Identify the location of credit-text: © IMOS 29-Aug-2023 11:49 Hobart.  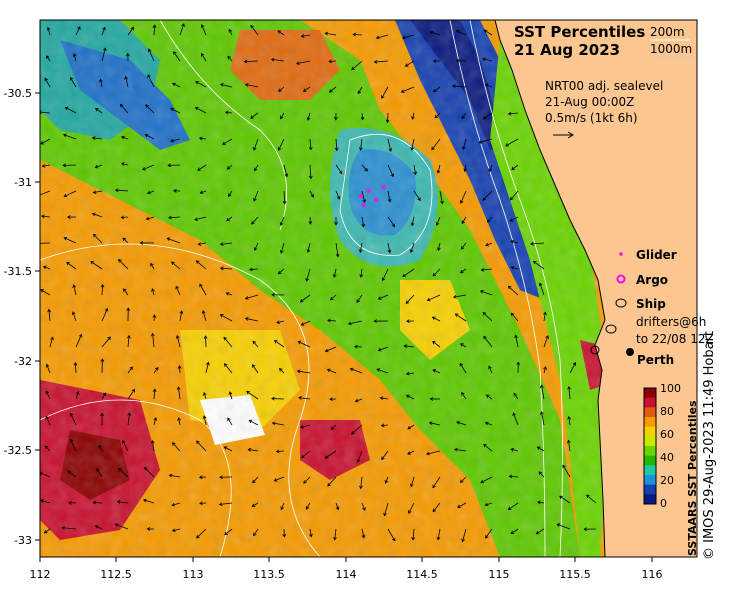
(709, 445).